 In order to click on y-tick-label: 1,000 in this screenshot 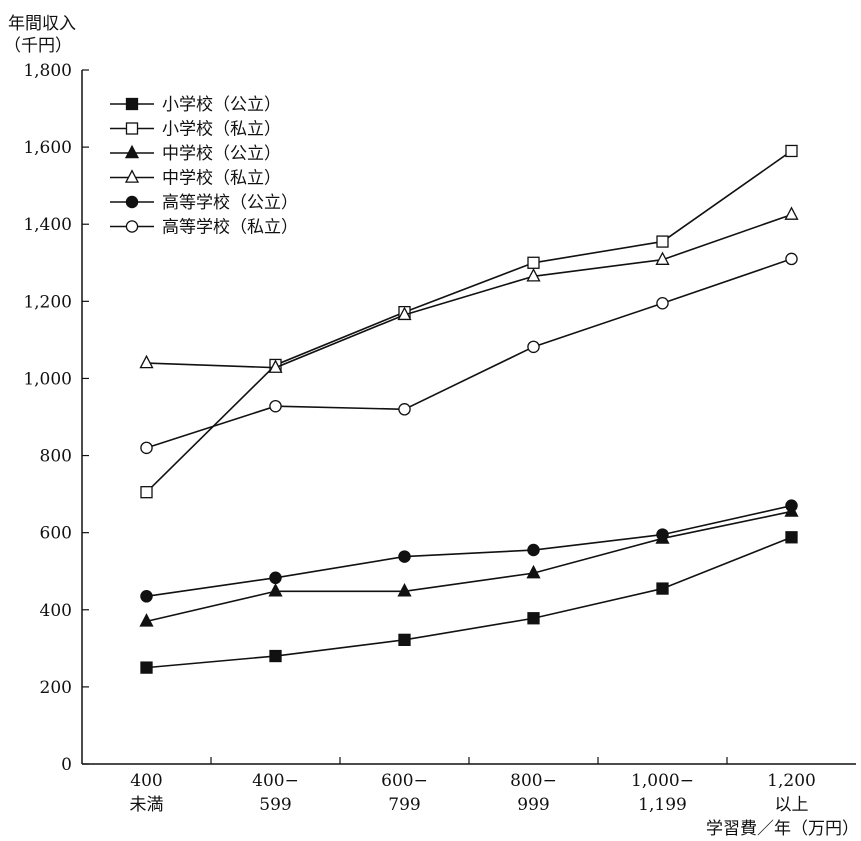, I will do `click(47, 379)`.